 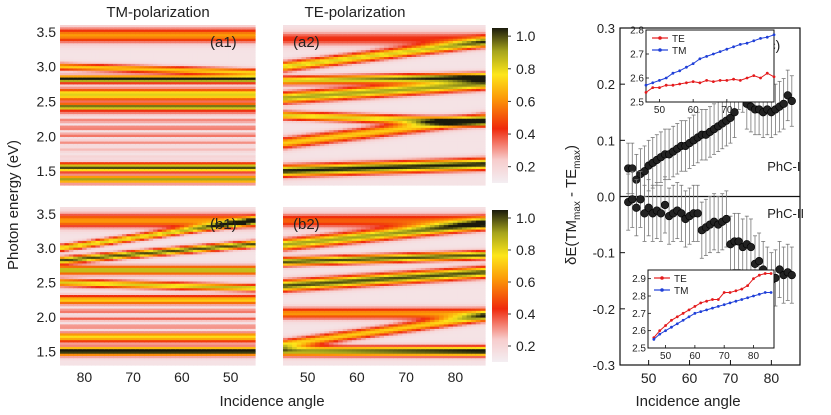 I want to click on y-tick-label: 2.0, so click(x=47, y=136).